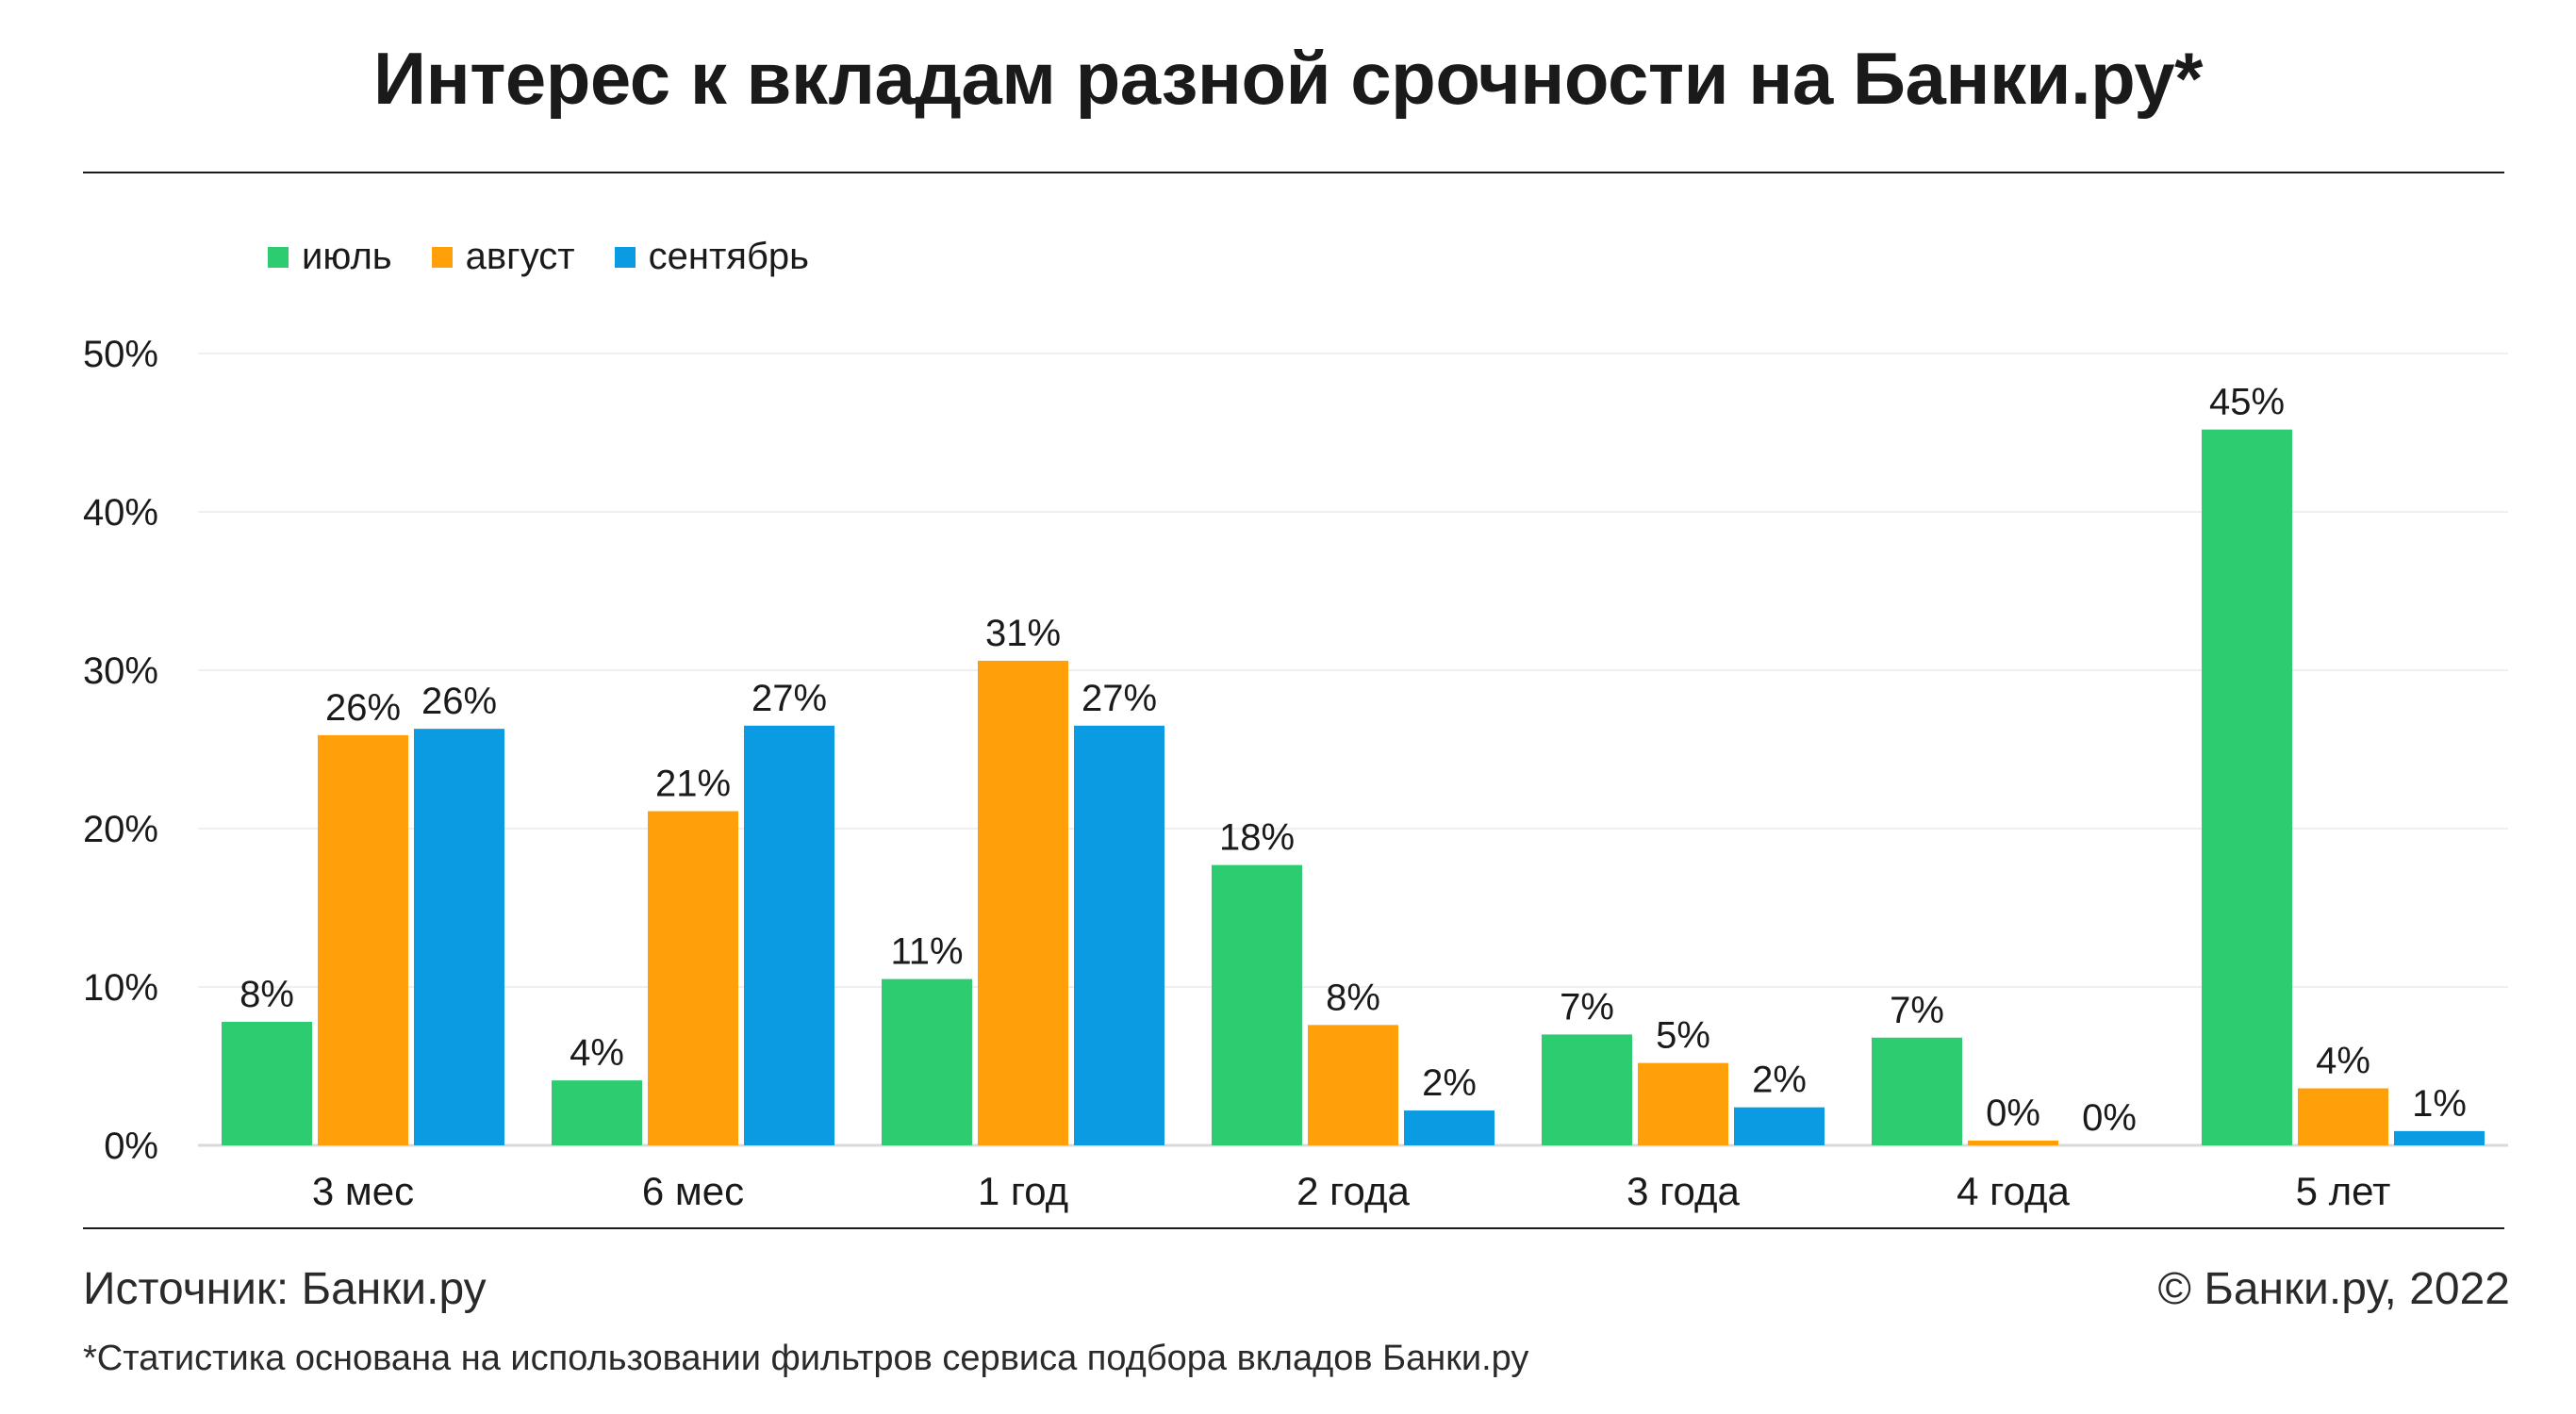  What do you see at coordinates (120, 988) in the screenshot?
I see `y-tick-label: 10%` at bounding box center [120, 988].